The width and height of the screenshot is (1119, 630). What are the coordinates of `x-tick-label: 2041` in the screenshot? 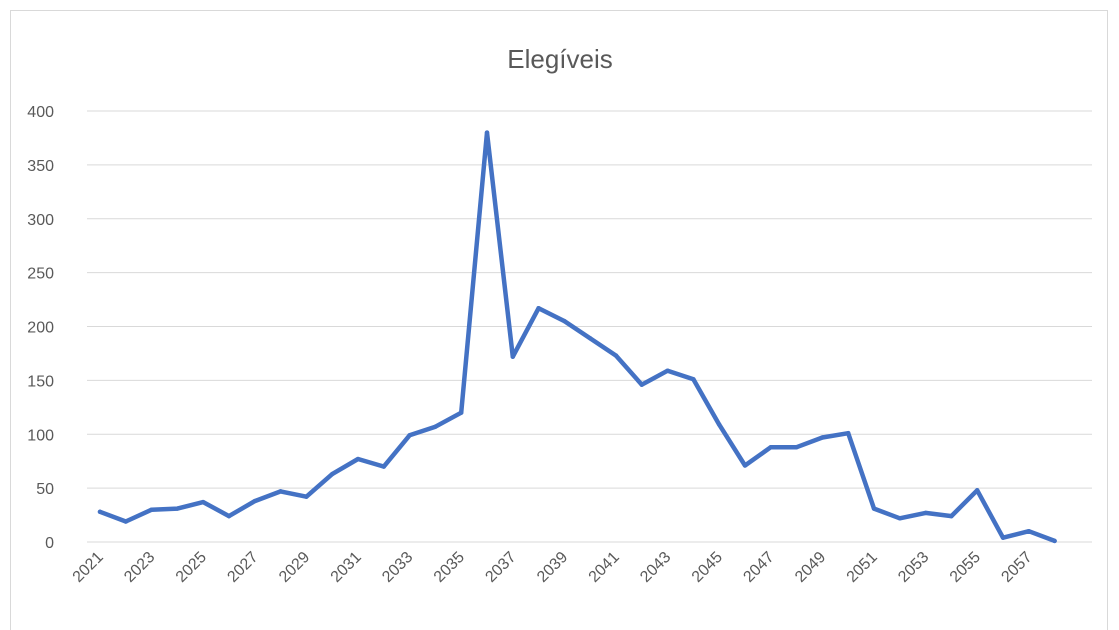 It's located at (604, 567).